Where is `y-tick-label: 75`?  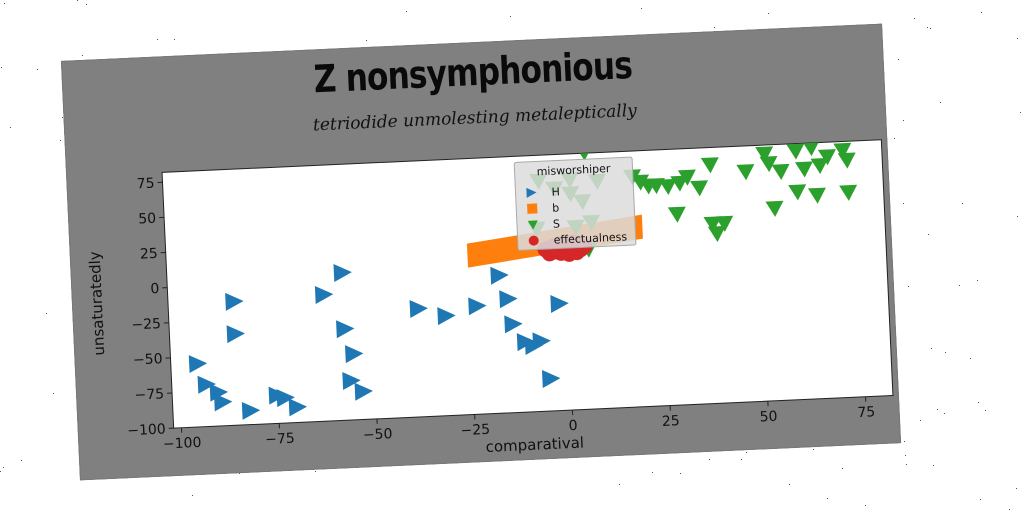
y-tick-label: 75 is located at coordinates (145, 184).